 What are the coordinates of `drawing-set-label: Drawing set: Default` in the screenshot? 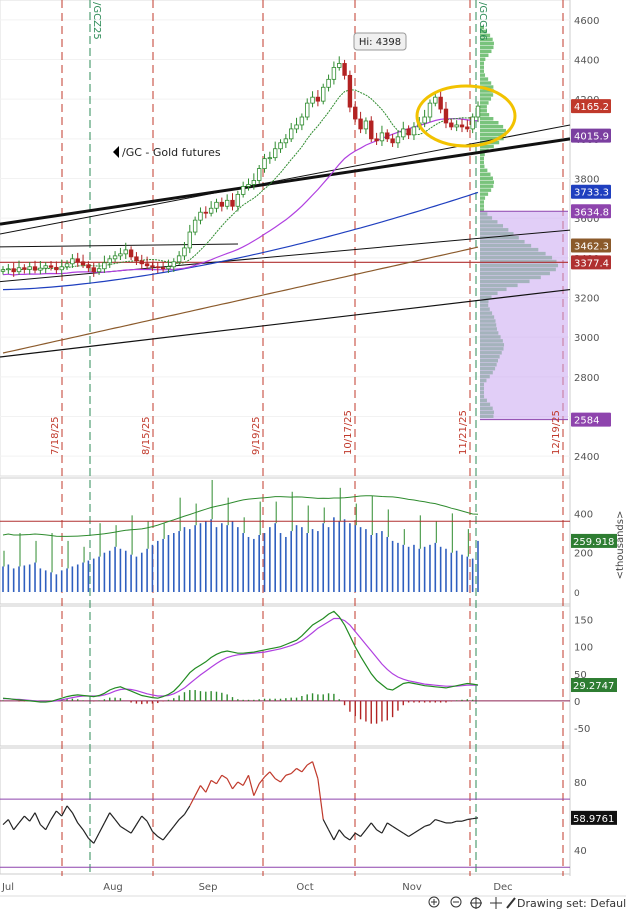 It's located at (571, 903).